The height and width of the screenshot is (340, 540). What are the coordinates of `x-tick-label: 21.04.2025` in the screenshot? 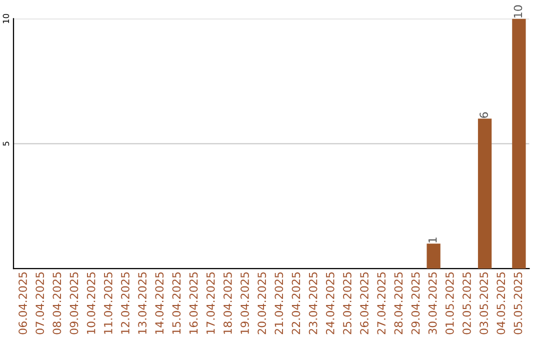 It's located at (279, 303).